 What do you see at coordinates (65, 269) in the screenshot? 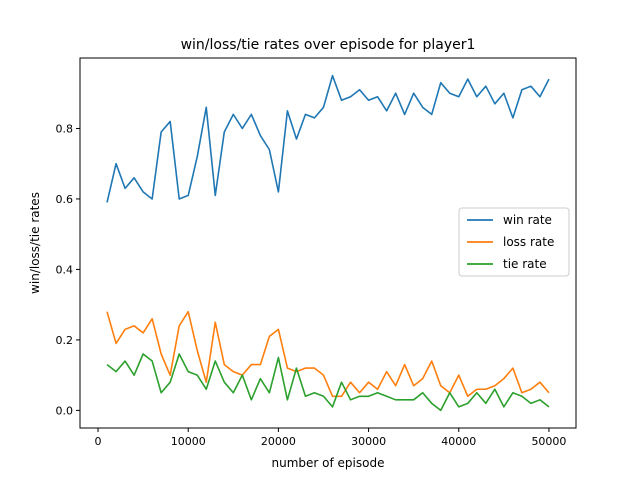
I see `y-tick-label: 0.4` at bounding box center [65, 269].